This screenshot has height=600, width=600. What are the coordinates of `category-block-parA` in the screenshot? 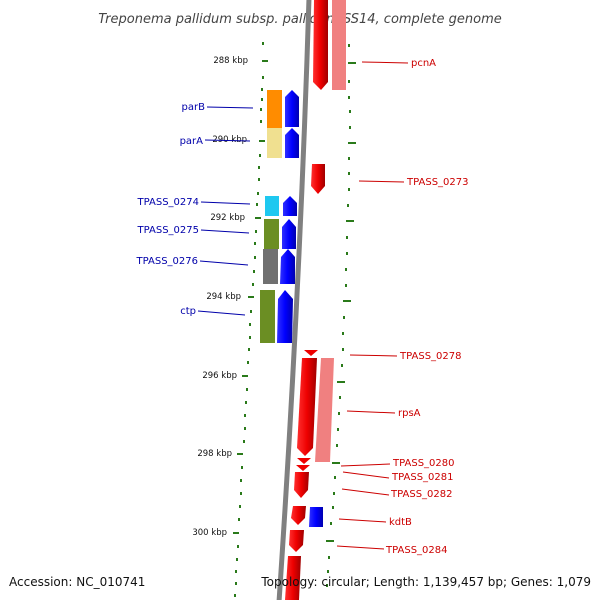 It's located at (274, 143).